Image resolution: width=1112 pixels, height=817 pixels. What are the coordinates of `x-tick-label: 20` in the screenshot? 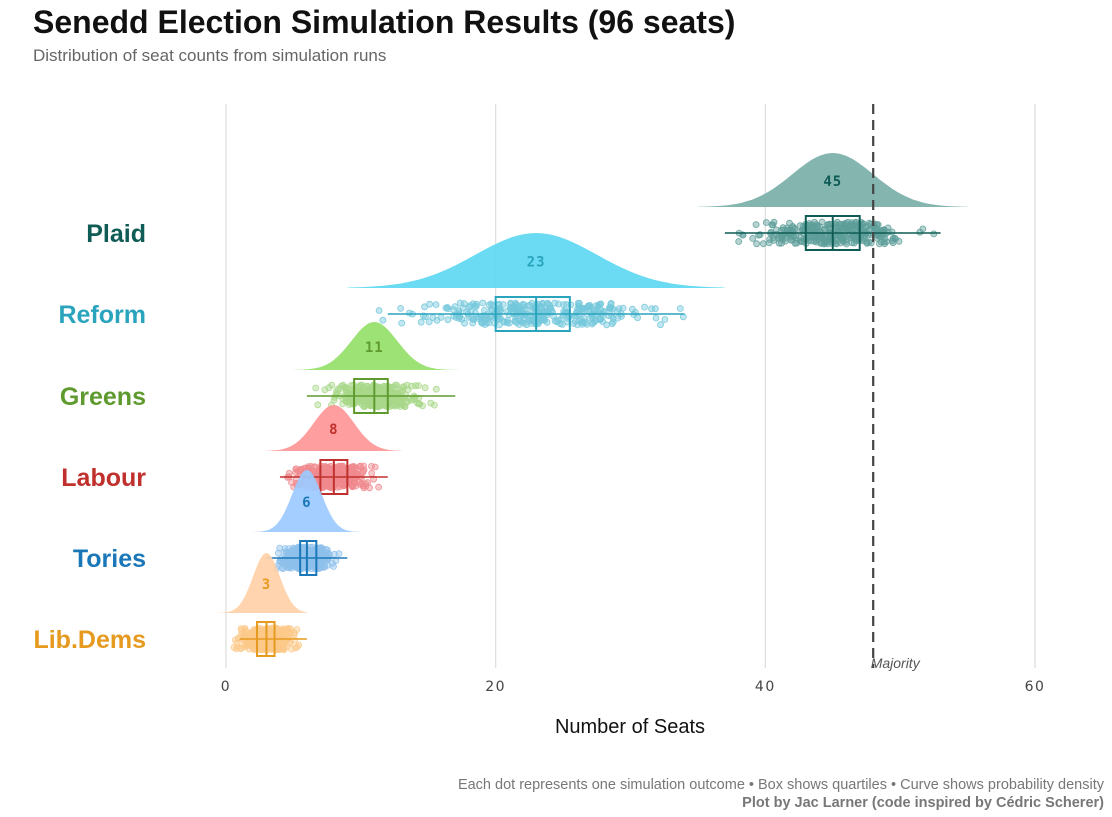 It's located at (495, 687).